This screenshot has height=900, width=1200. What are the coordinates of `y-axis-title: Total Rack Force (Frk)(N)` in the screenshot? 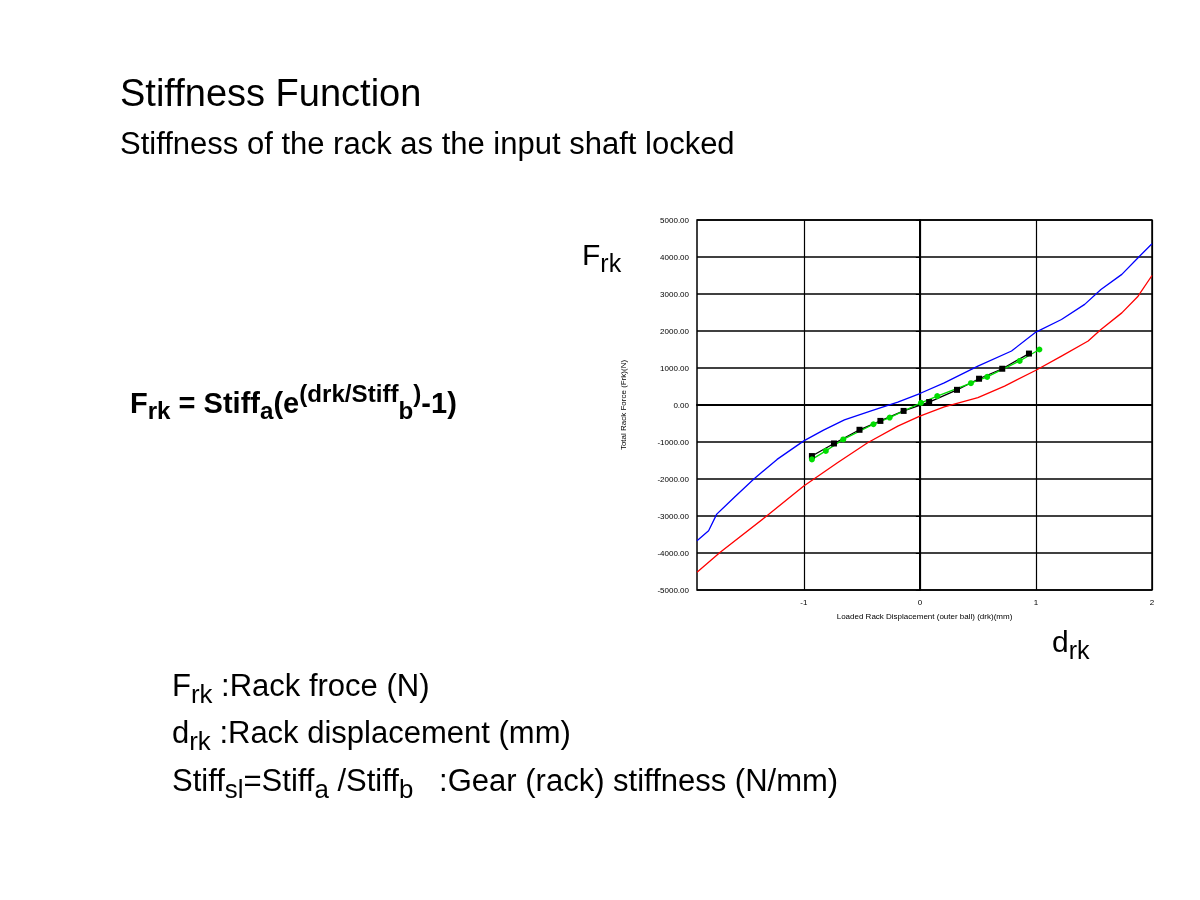 It's located at (623, 405).